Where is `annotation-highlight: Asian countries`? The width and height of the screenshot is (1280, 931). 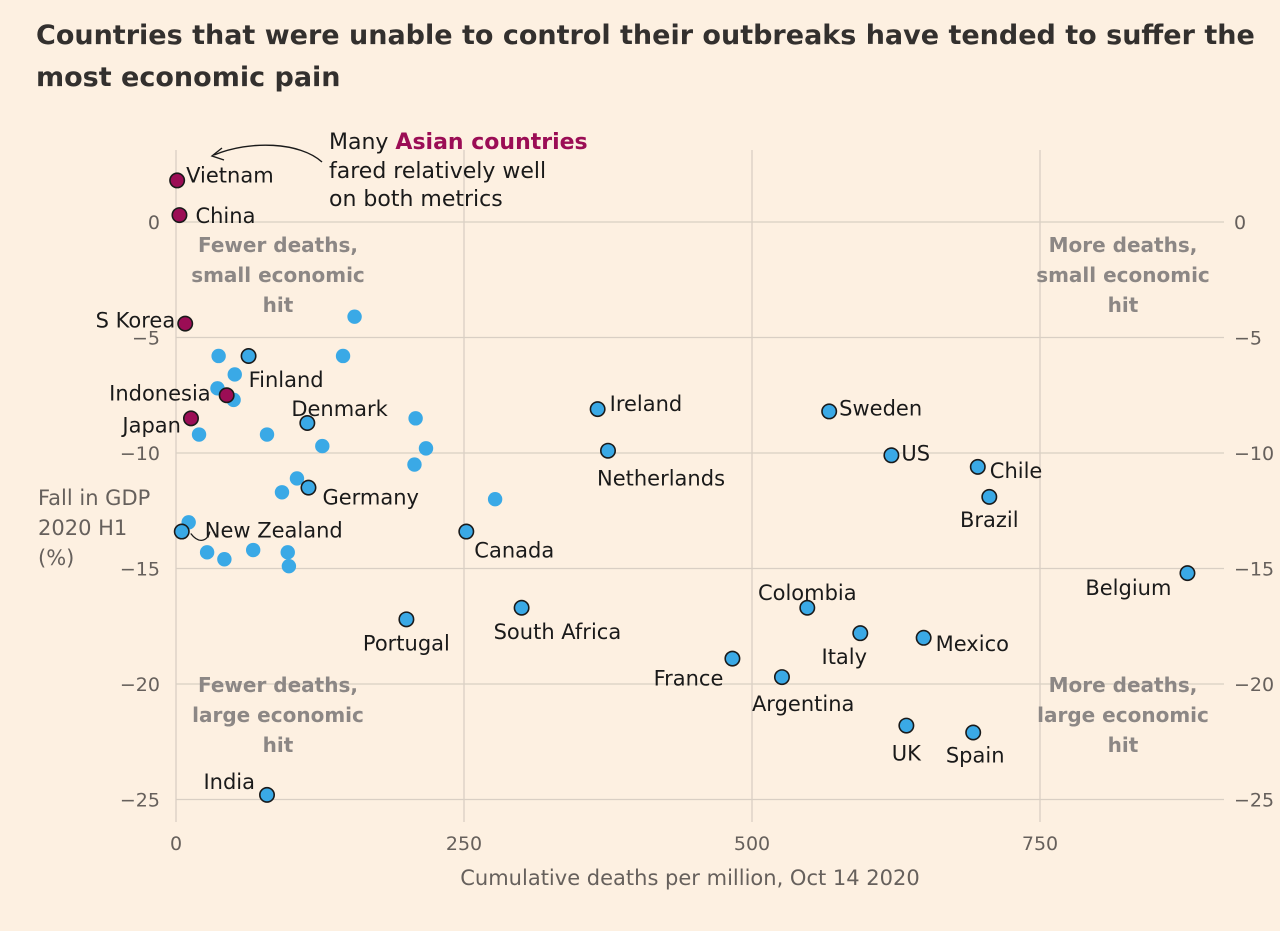 annotation-highlight: Asian countries is located at coordinates (491, 142).